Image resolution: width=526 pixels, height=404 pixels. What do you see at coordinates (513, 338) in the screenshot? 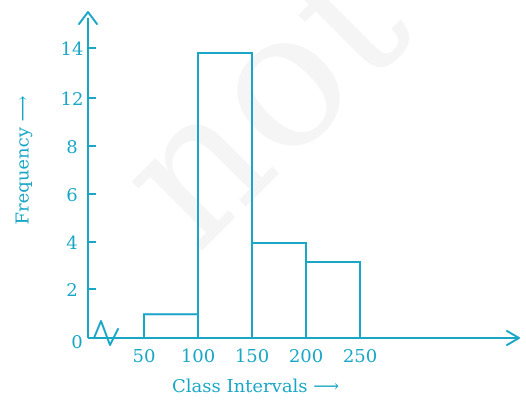
I see `x-axis-arrow-icon` at bounding box center [513, 338].